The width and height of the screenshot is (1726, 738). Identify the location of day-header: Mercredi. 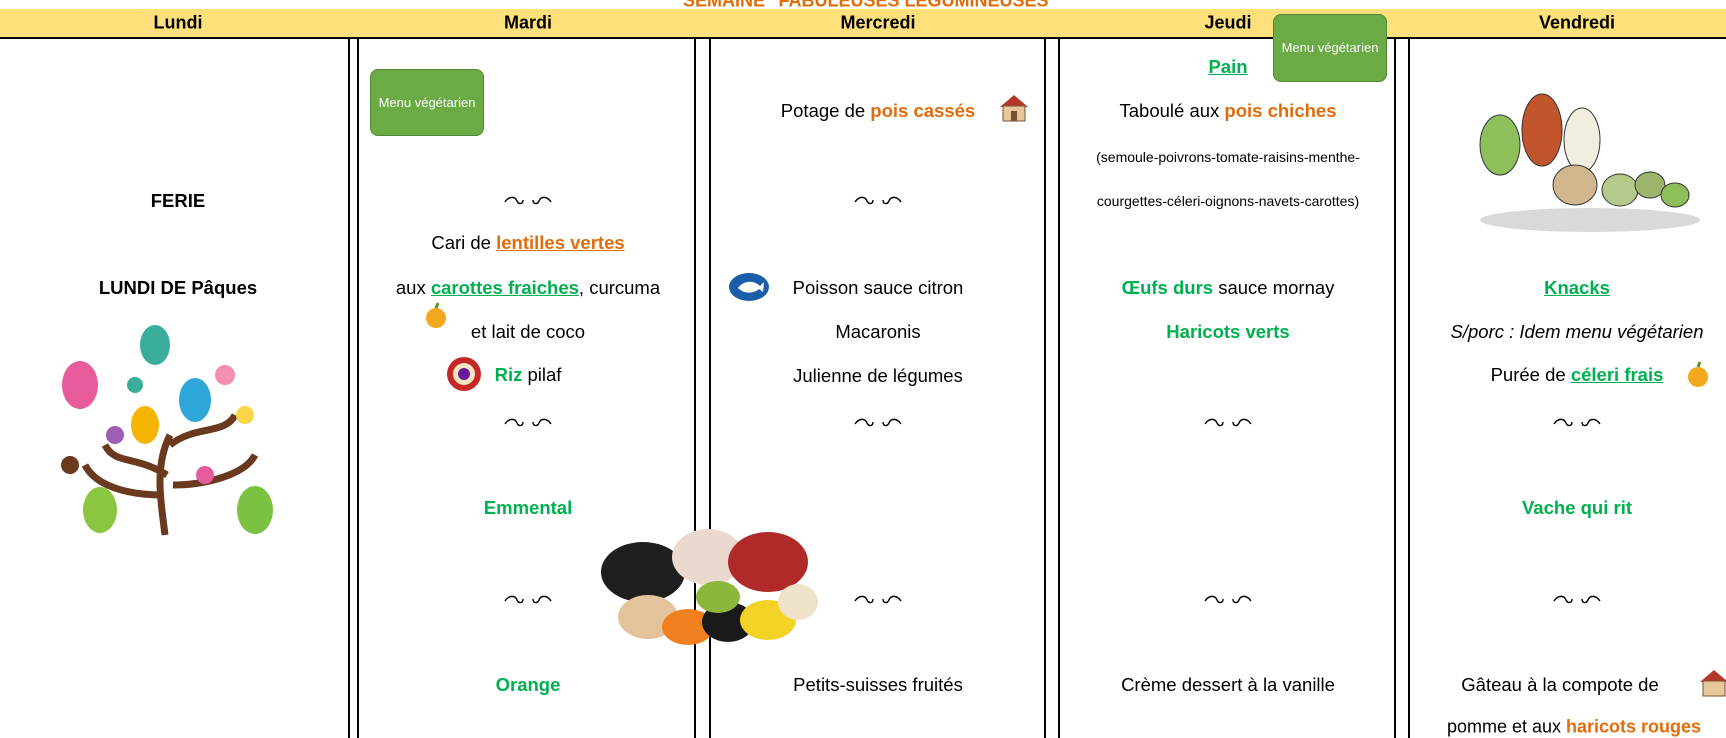
(878, 22).